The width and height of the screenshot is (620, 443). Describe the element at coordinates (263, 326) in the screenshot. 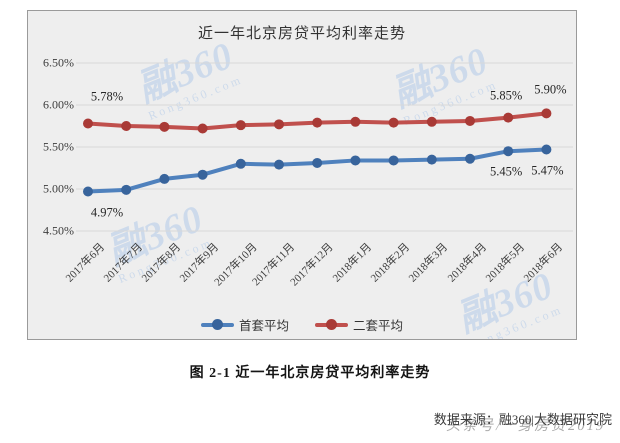

I see `legend-label: 首套平均` at that location.